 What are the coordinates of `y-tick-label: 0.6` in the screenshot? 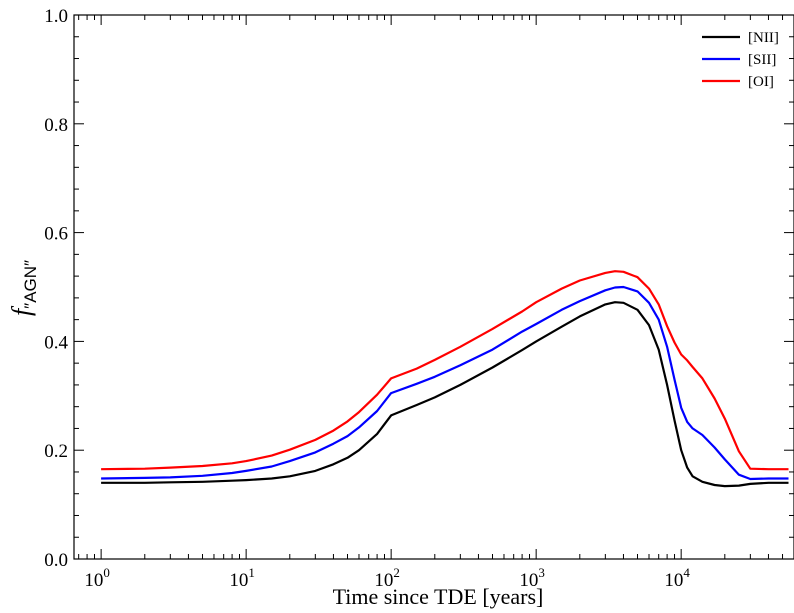 It's located at (56, 234).